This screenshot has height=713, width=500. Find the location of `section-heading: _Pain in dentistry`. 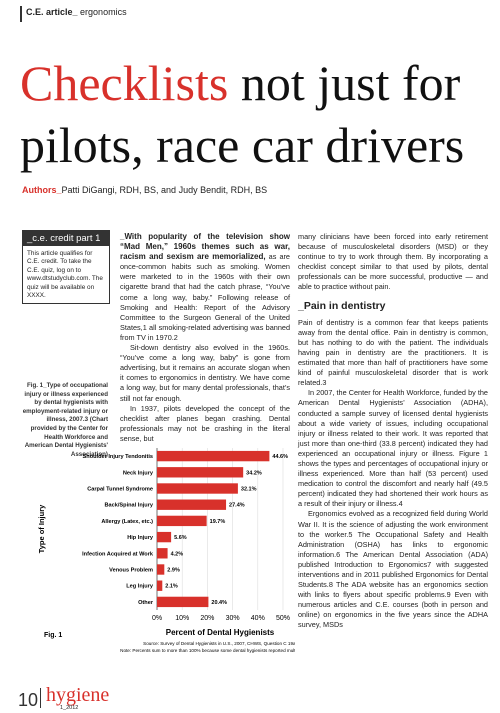

section-heading: _Pain in dentistry is located at coordinates (342, 305).